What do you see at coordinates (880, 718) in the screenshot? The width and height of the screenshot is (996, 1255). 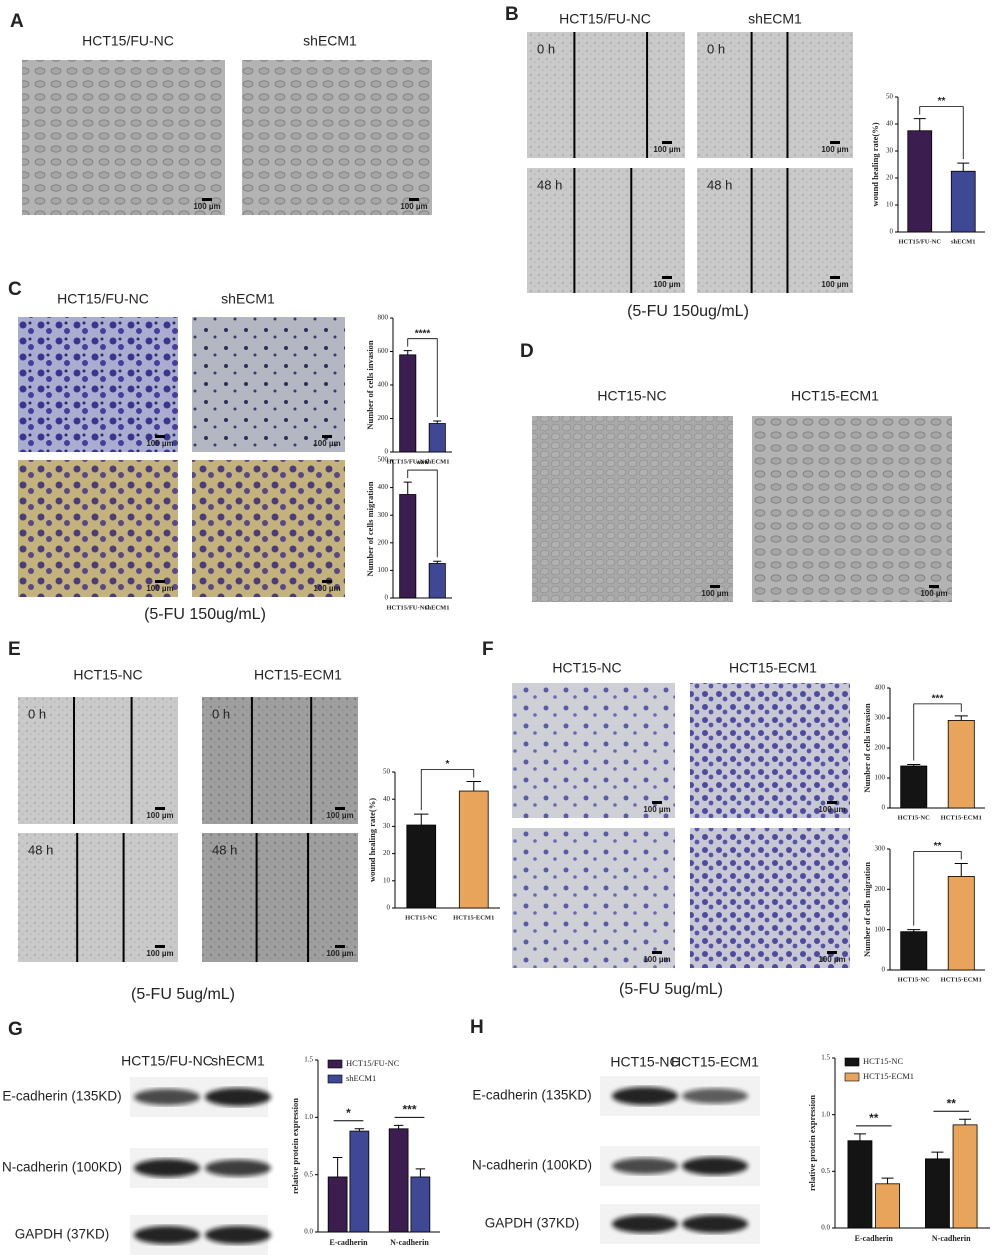 I see `y-tick-label: 300` at bounding box center [880, 718].